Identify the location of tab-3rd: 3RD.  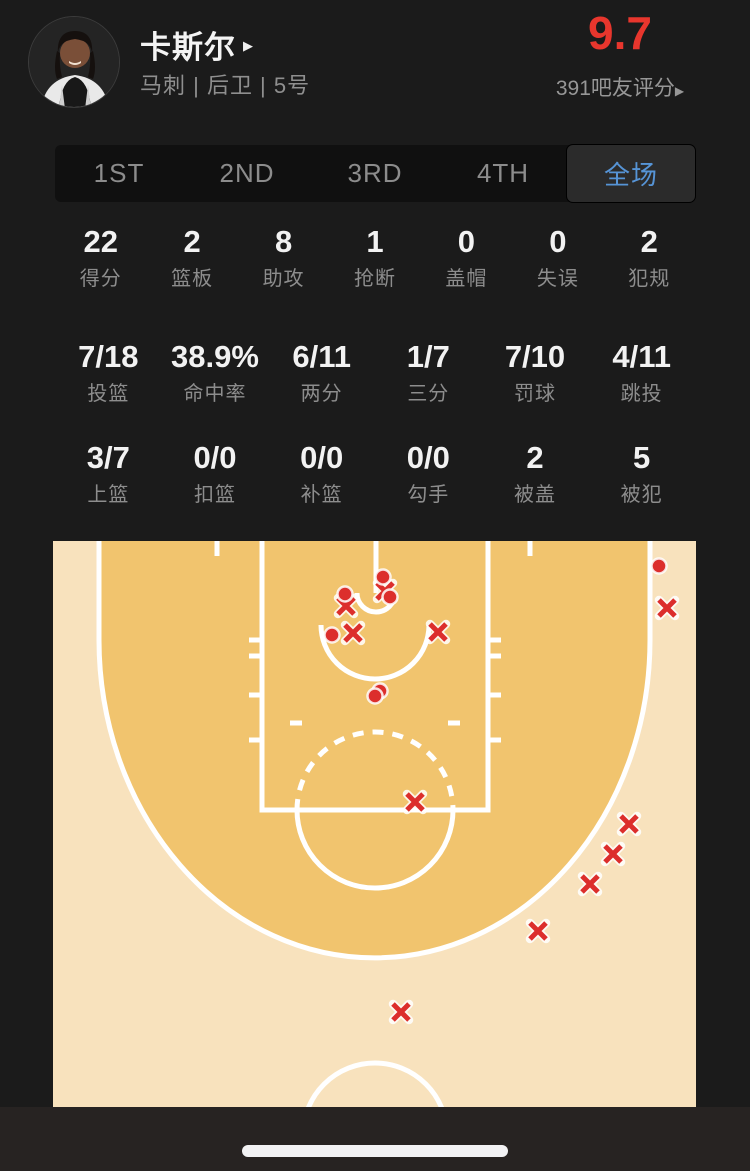
(375, 173).